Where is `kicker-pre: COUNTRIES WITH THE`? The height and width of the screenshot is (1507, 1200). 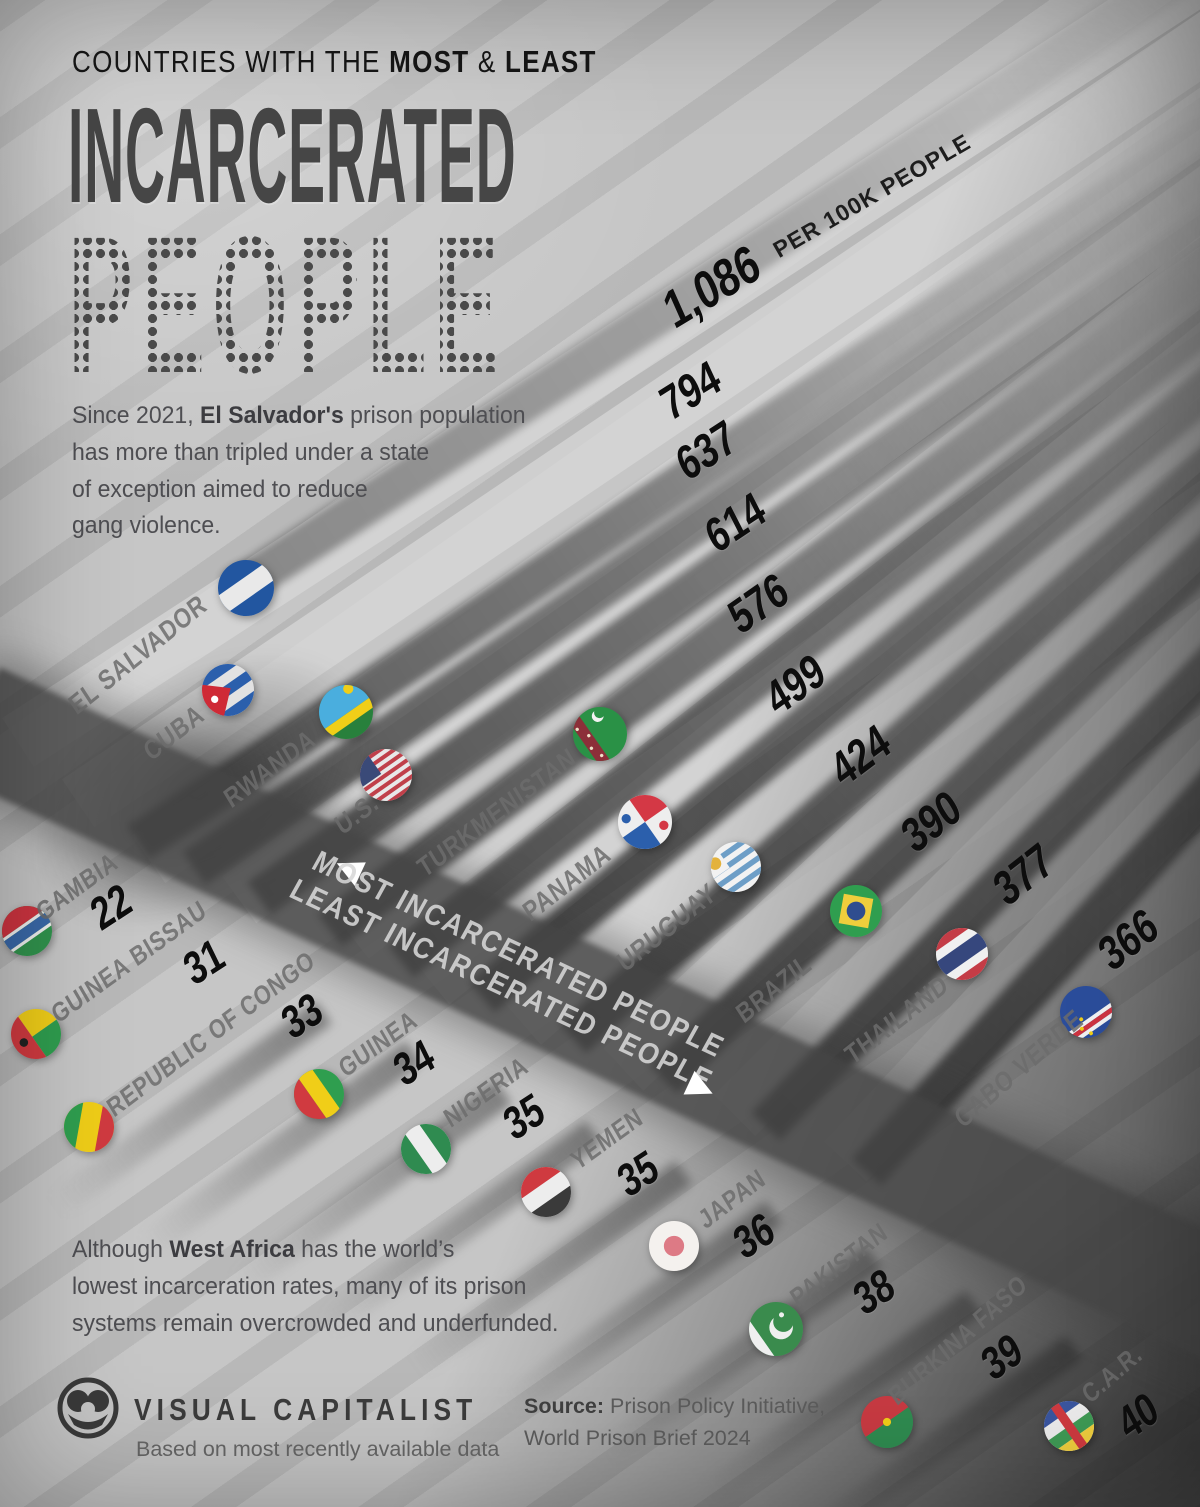 kicker-pre: COUNTRIES WITH THE is located at coordinates (231, 61).